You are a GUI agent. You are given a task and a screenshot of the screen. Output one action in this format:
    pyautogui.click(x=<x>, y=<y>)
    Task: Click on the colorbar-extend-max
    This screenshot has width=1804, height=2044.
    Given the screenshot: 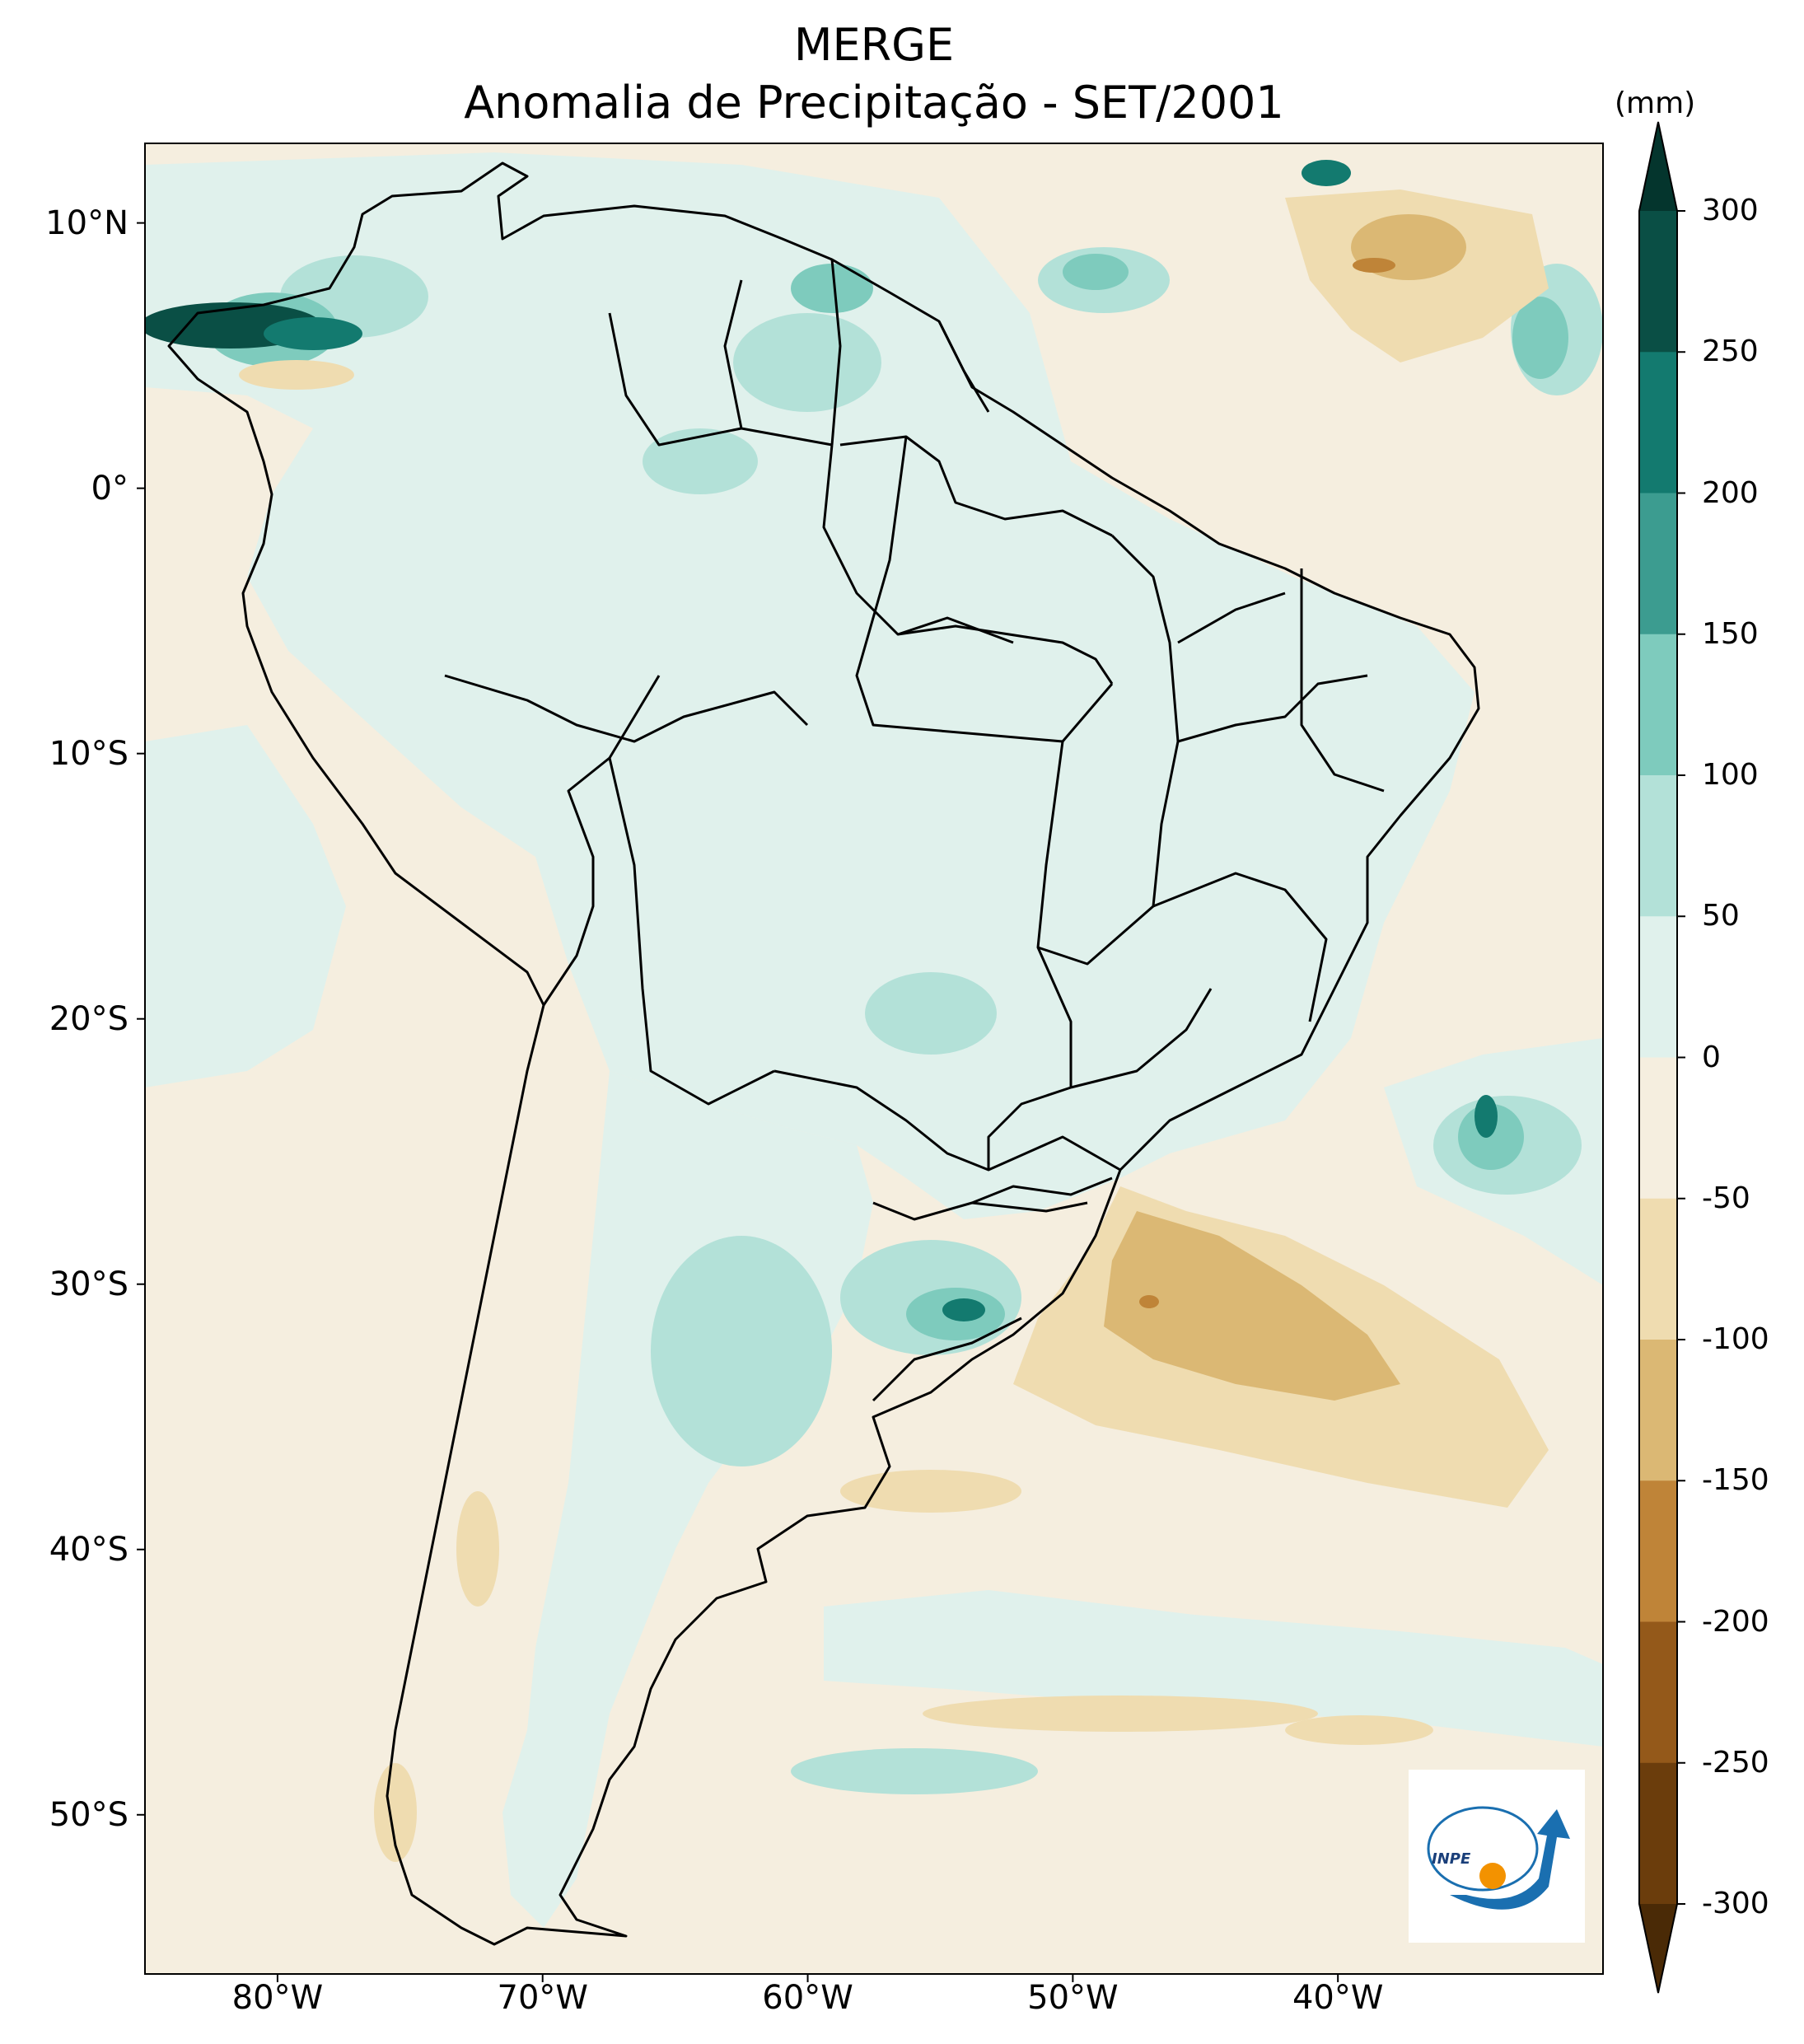 What is the action you would take?
    pyautogui.click(x=1658, y=166)
    